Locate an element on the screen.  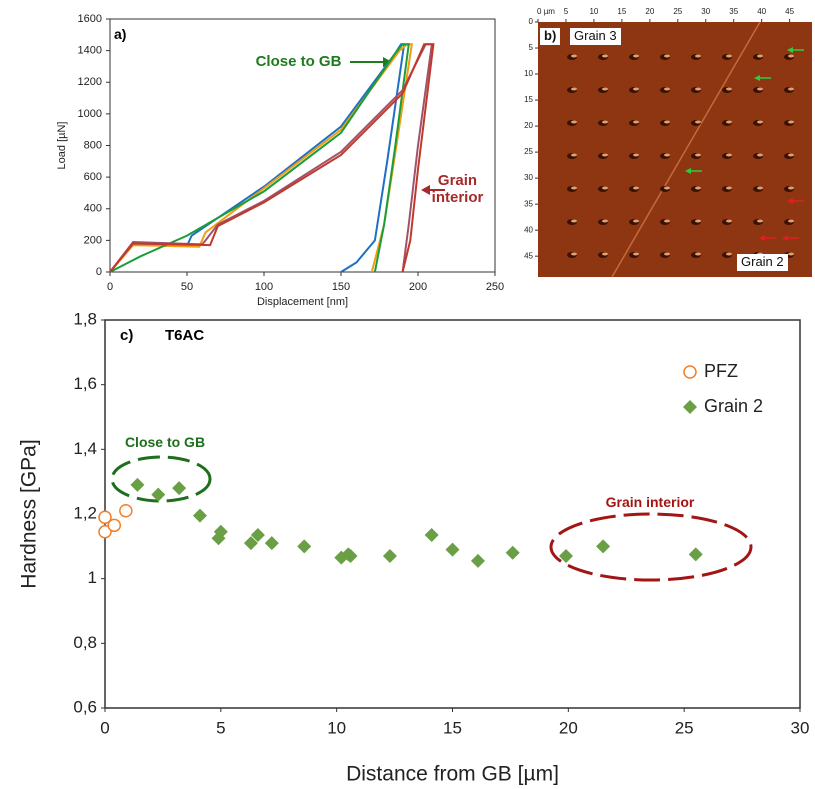
y-axis-title: Hardness [GPa] is located at coordinates (29, 513).